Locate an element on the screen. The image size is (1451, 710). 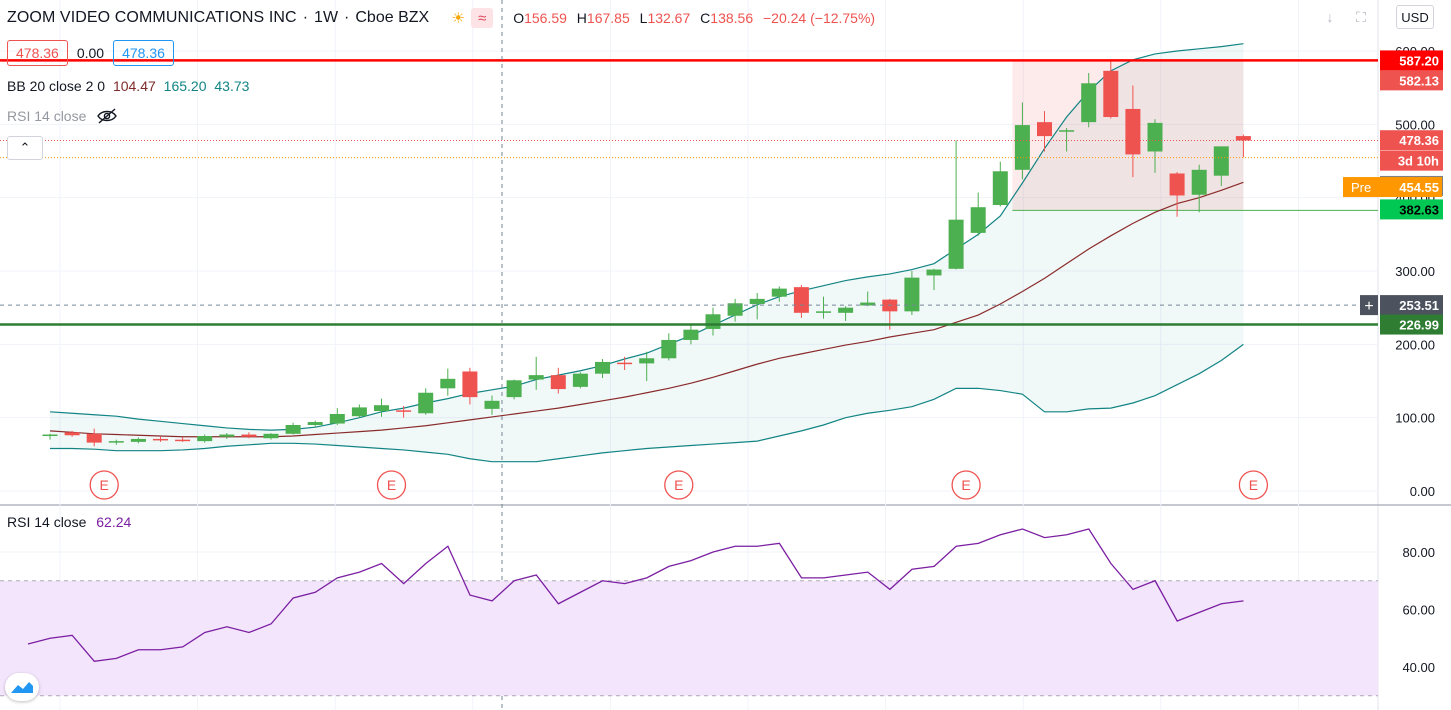
bb-legend-label: BB 20 close 2 0 is located at coordinates (56, 86).